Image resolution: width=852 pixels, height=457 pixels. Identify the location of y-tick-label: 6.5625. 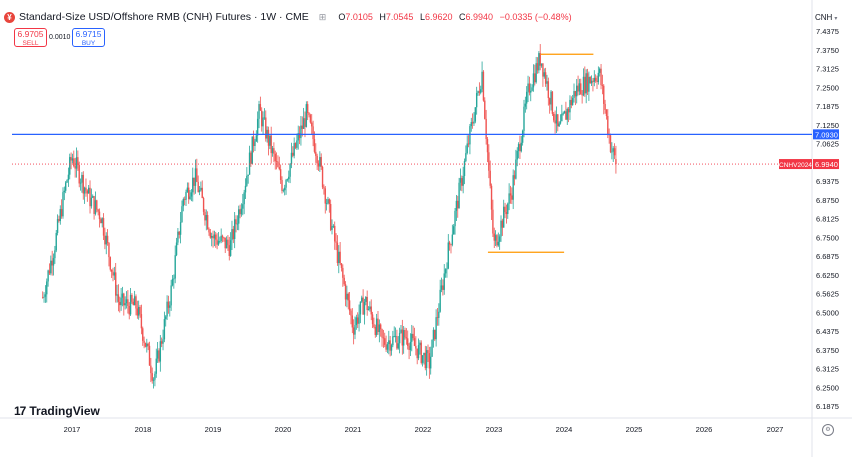
(827, 294).